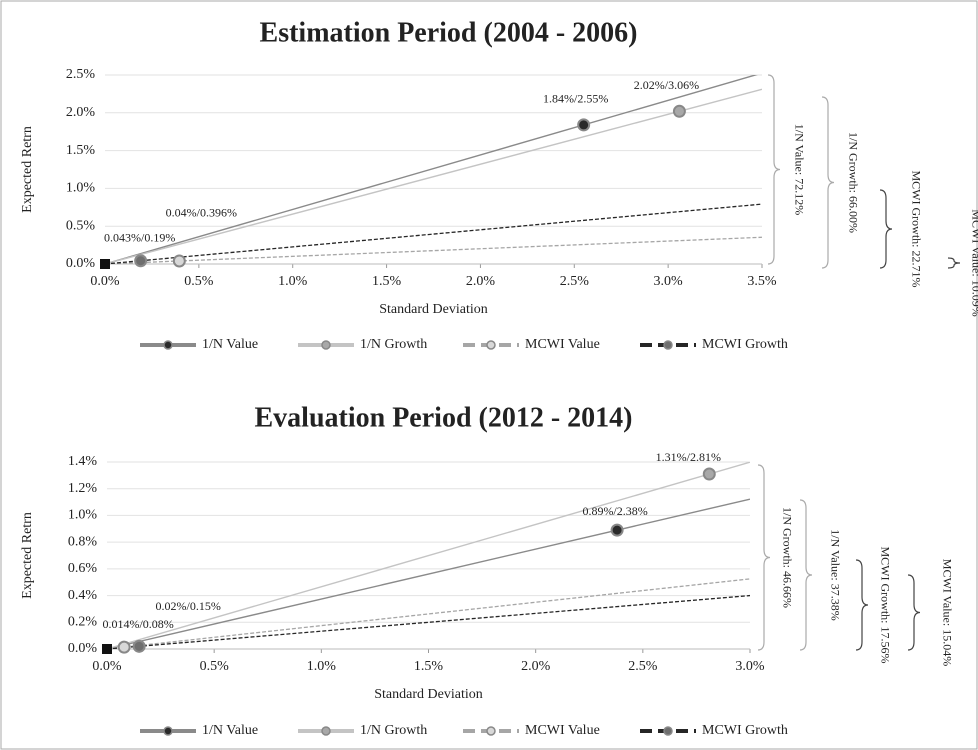 This screenshot has height=750, width=978. Describe the element at coordinates (885, 605) in the screenshot. I see `brace-label: MCWI Growth: 17.56%` at that location.